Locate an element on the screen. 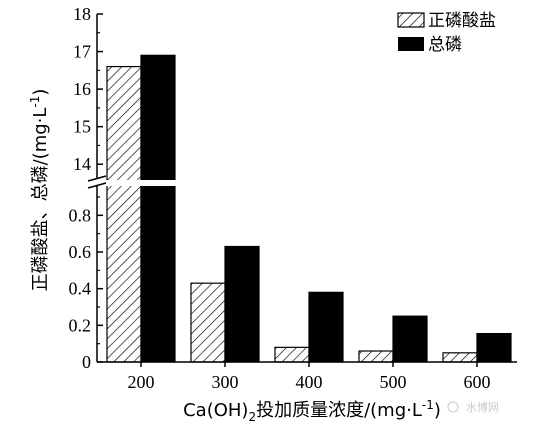  watermark-logo-icon is located at coordinates (453, 407).